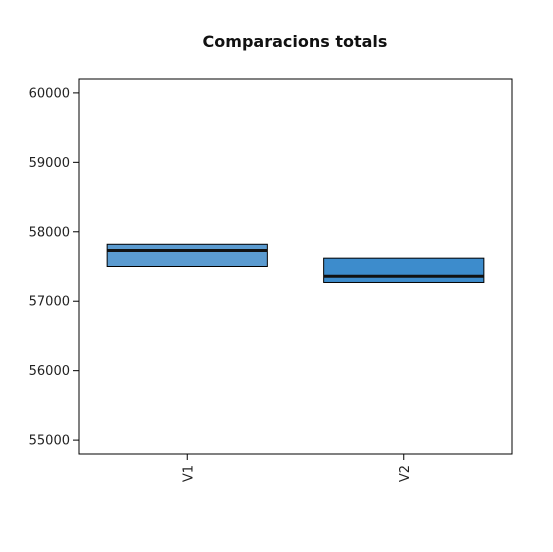  Describe the element at coordinates (295, 41) in the screenshot. I see `chart-title: Comparacions totals` at that location.